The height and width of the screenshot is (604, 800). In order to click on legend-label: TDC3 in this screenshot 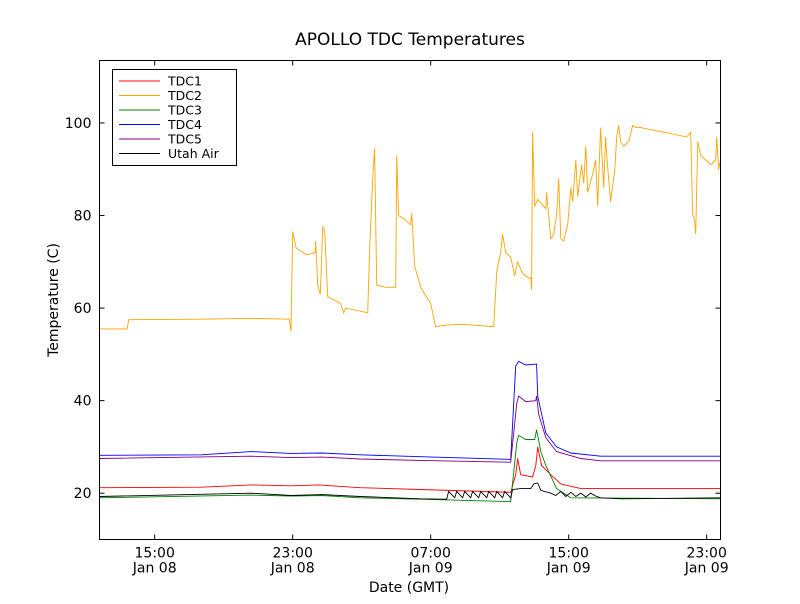, I will do `click(184, 110)`.